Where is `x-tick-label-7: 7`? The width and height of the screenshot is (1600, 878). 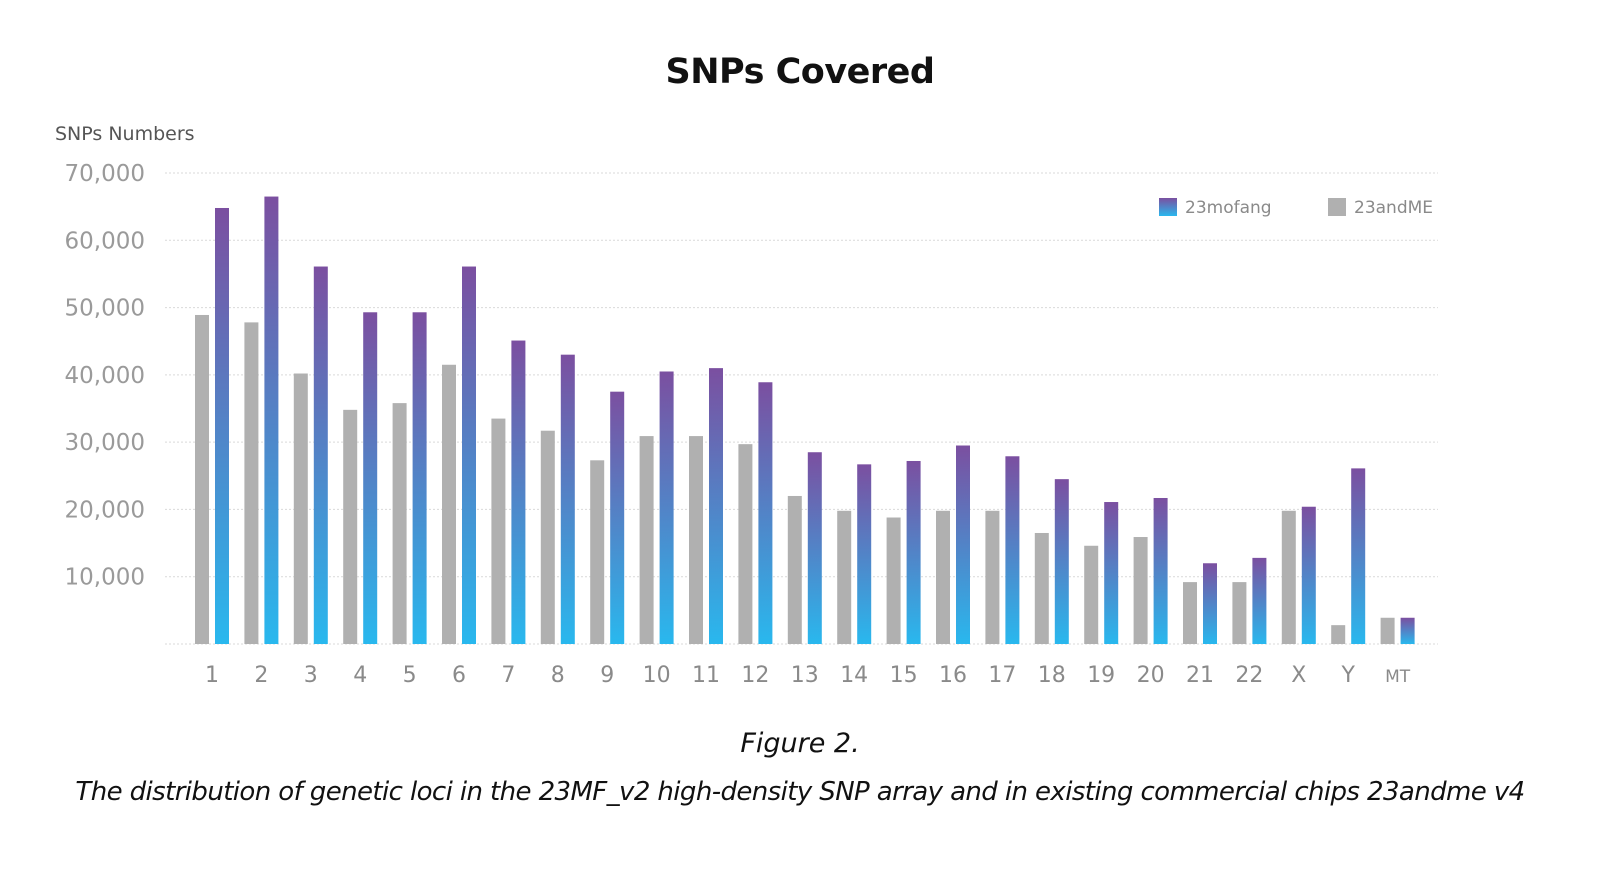
x-tick-label-7: 7 is located at coordinates (508, 675).